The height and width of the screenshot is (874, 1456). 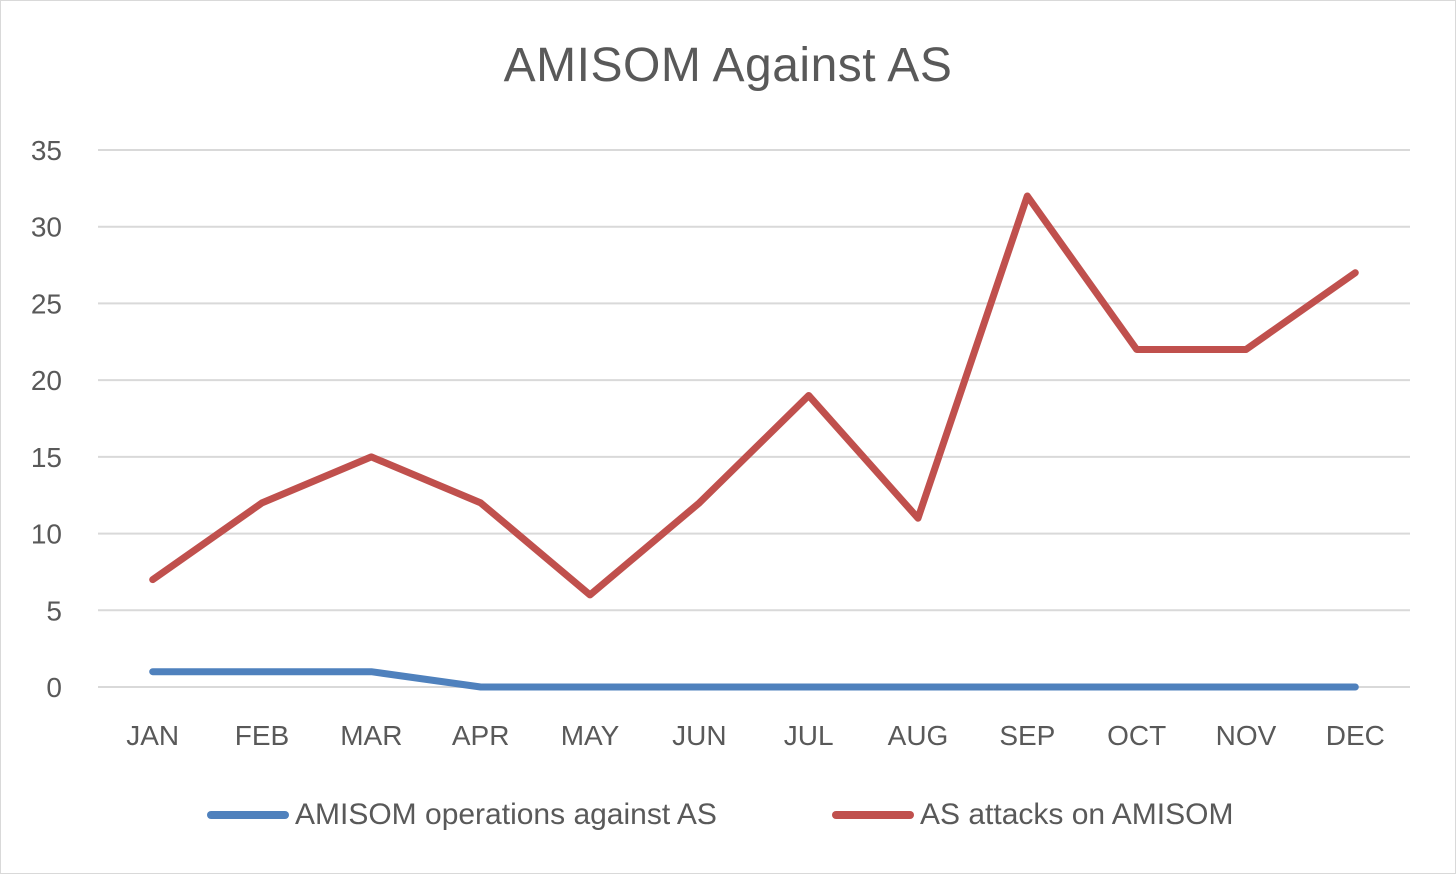 What do you see at coordinates (1077, 814) in the screenshot?
I see `legend-label-as-attacks: AS attacks on AMISOM` at bounding box center [1077, 814].